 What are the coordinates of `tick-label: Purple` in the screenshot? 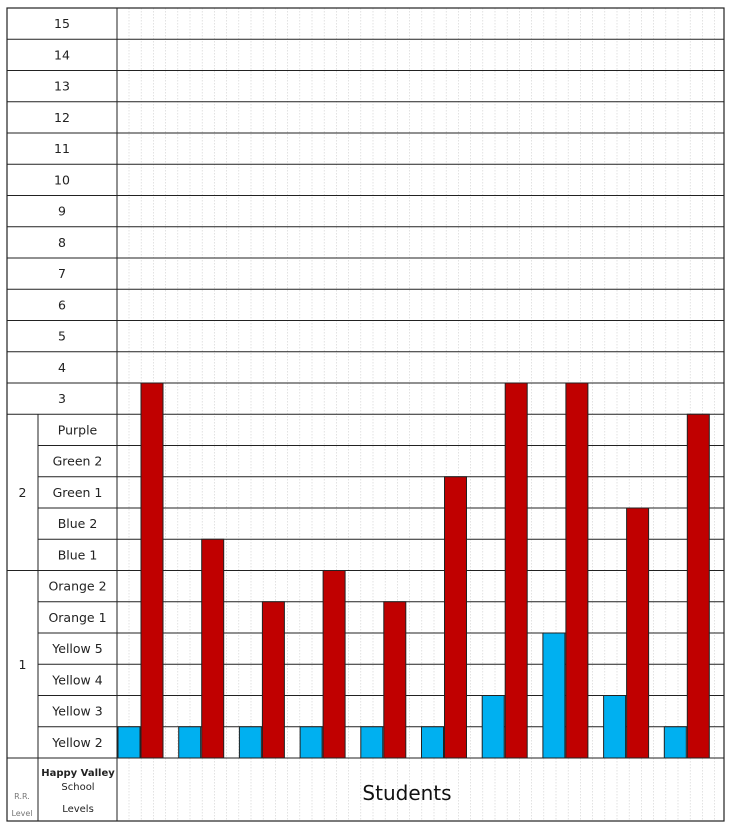 It's located at (78, 429).